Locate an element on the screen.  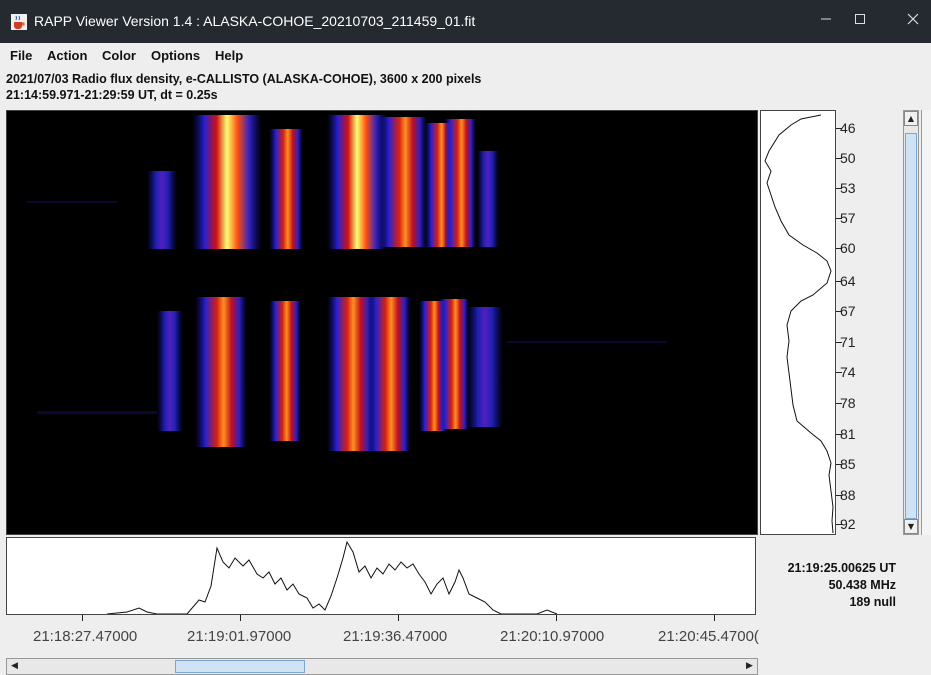
freq-tick: 88 is located at coordinates (846, 495).